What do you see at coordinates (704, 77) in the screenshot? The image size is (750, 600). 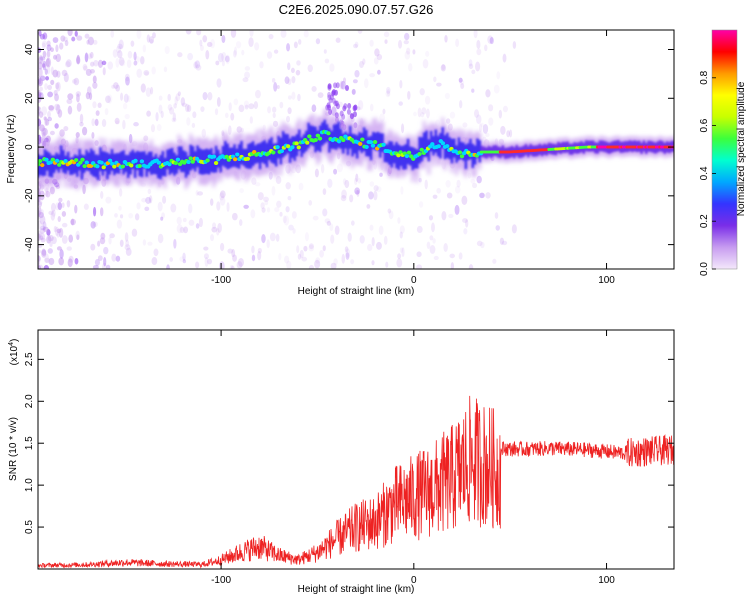 I see `colorbar-tick-label: 0.8` at bounding box center [704, 77].